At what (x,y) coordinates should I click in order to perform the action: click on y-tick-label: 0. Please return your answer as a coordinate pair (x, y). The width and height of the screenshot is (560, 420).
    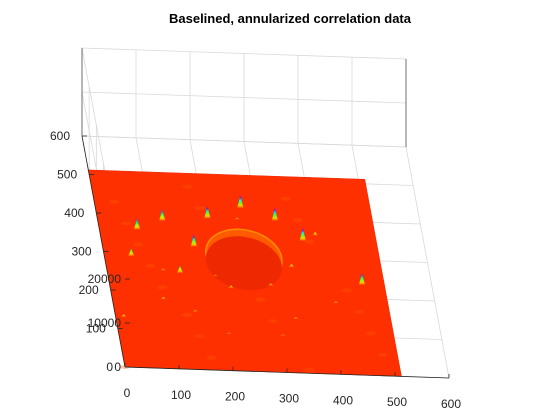
    Looking at the image, I should click on (109, 367).